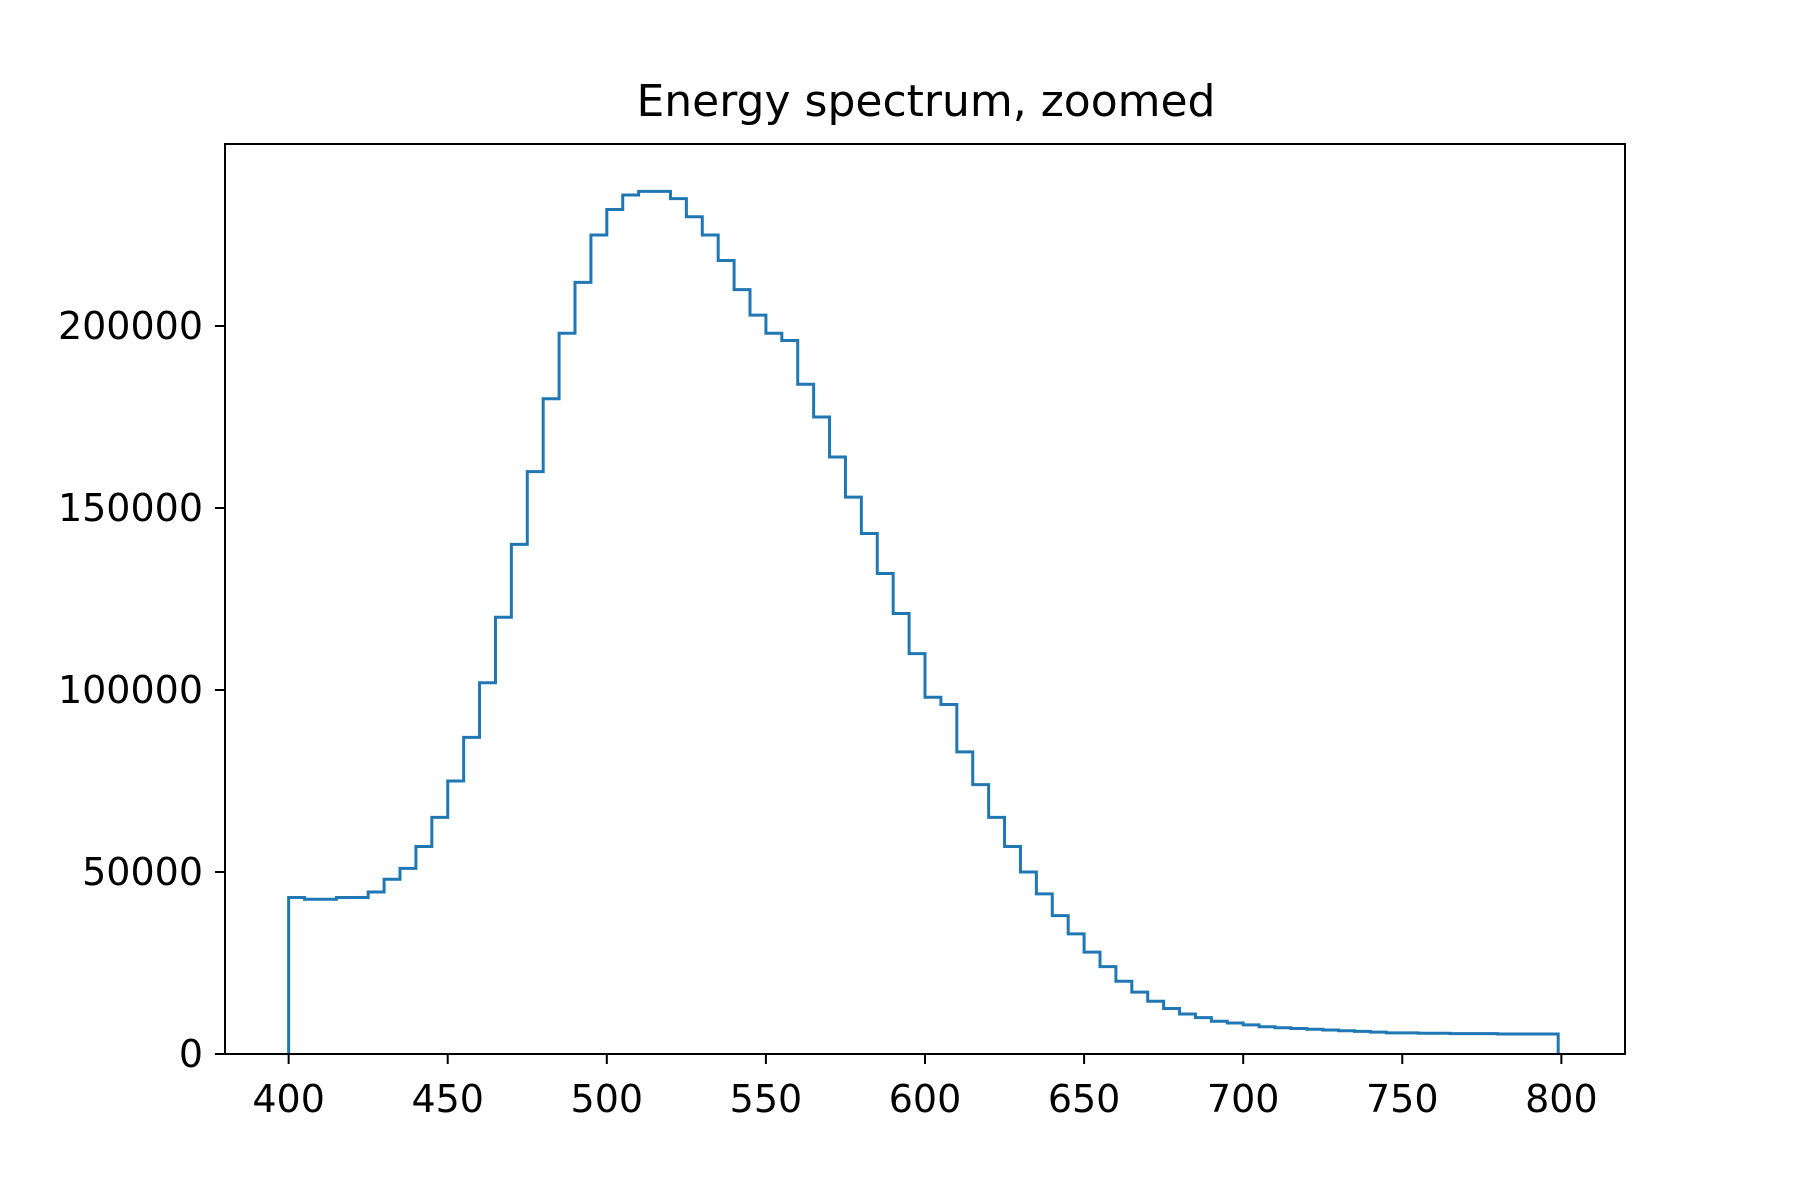  What do you see at coordinates (191, 1054) in the screenshot?
I see `y-tick-label: 0` at bounding box center [191, 1054].